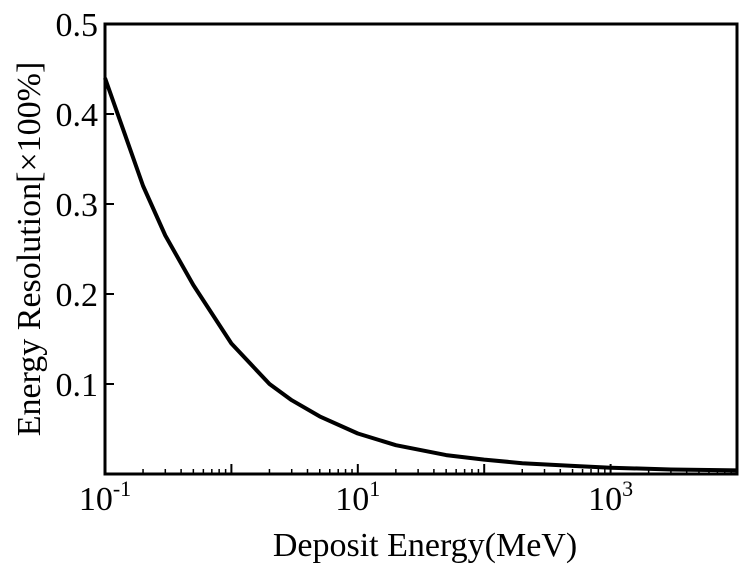 The image size is (748, 573). Describe the element at coordinates (105, 497) in the screenshot. I see `x-tick-label: 10⁻¹` at that location.